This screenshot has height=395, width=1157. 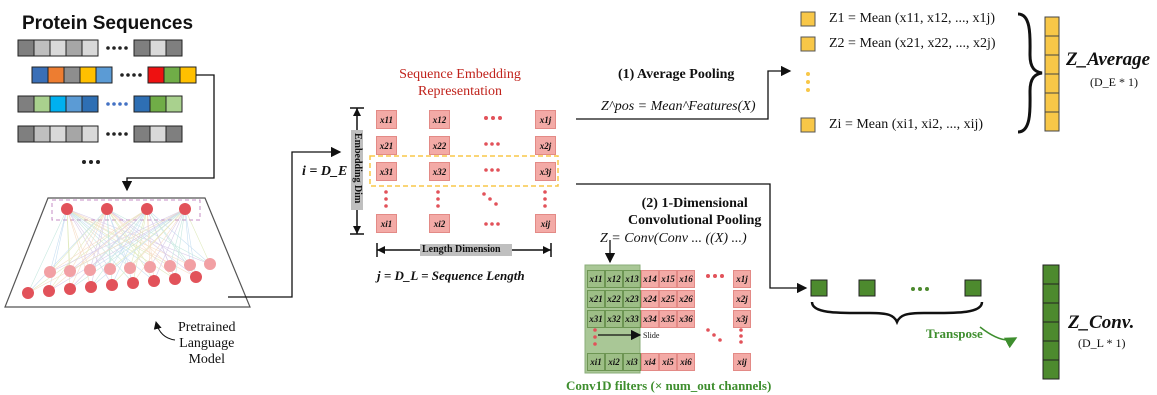 What do you see at coordinates (686, 319) in the screenshot?
I see `conv-cell-x36: x36` at bounding box center [686, 319].